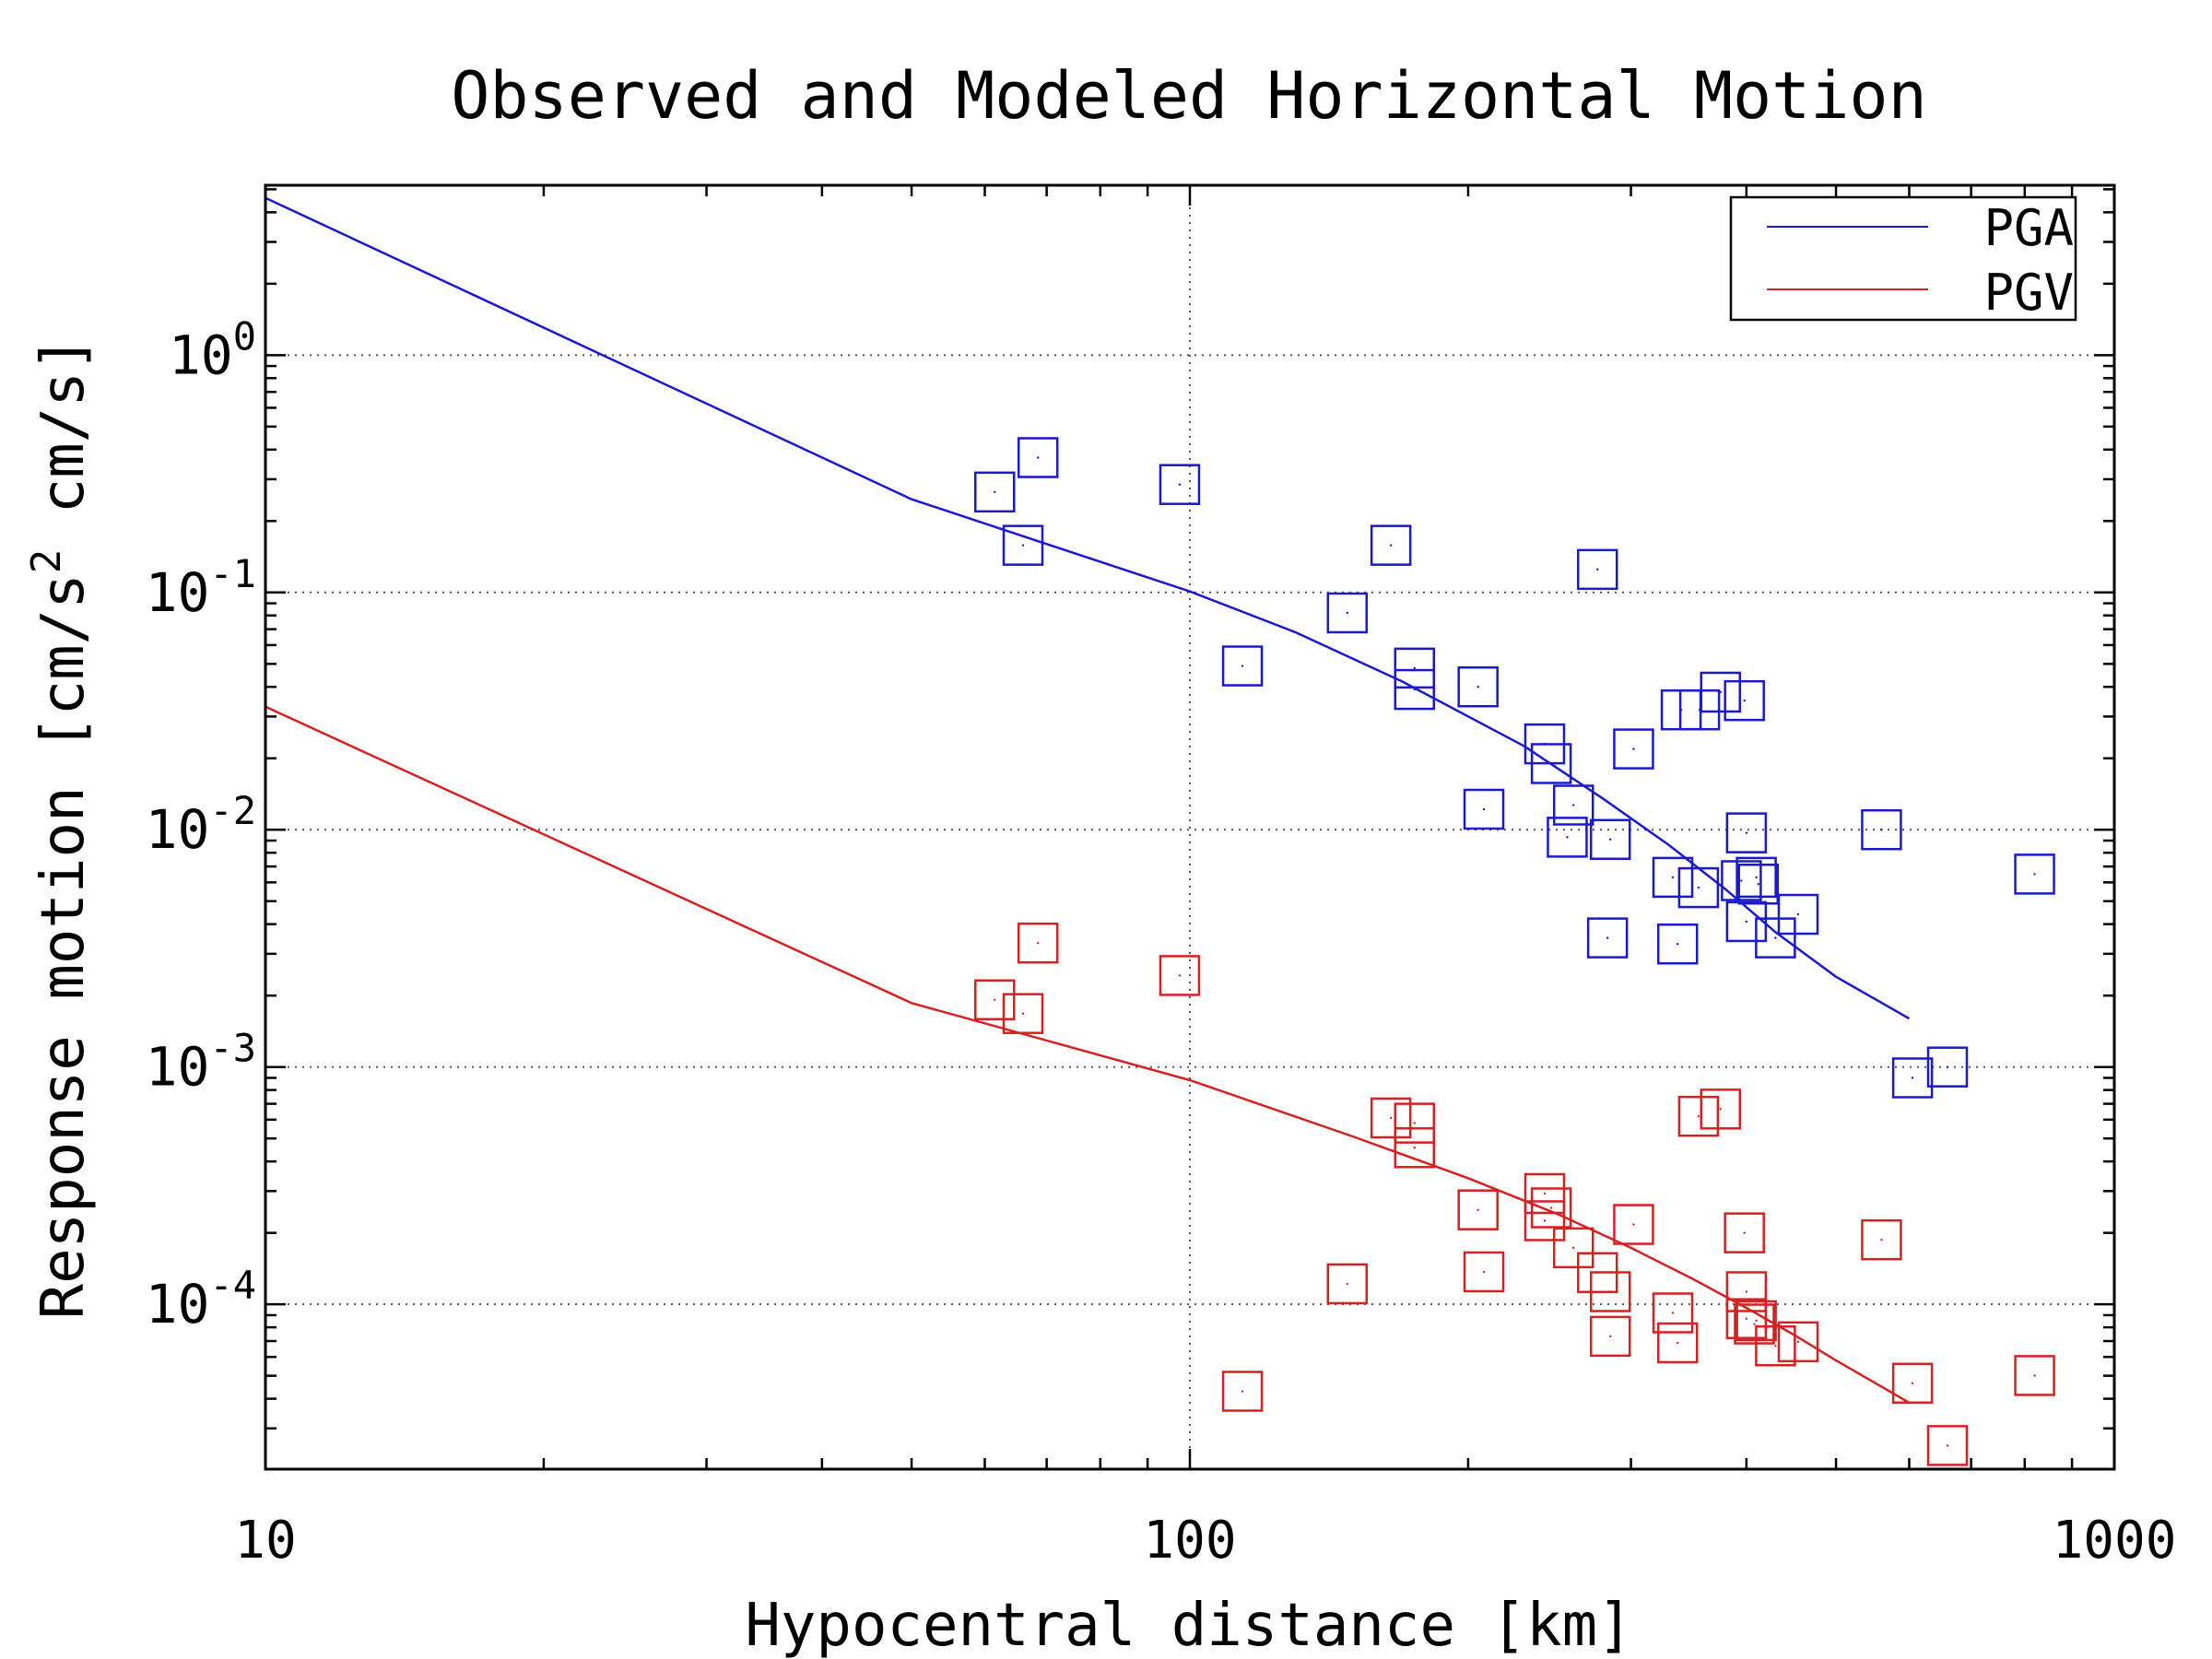 The width and height of the screenshot is (2212, 1659). What do you see at coordinates (2028, 228) in the screenshot?
I see `legend-pga-label: PGA` at bounding box center [2028, 228].